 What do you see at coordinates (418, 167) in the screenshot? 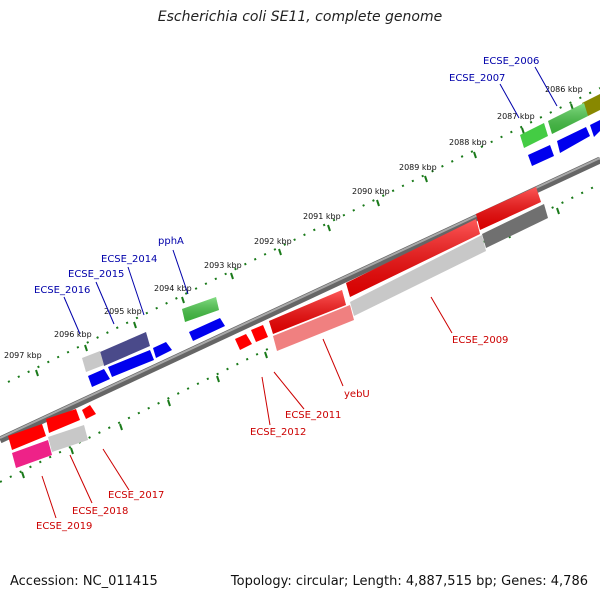
I see `kbp-label: 2089 kbp` at bounding box center [418, 167].